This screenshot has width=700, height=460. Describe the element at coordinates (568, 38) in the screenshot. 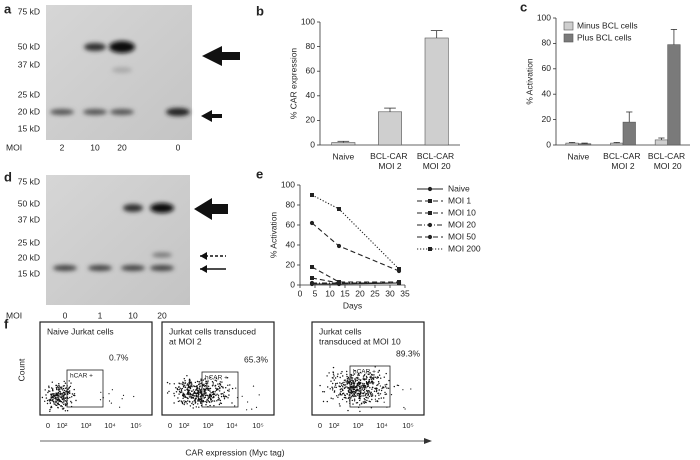

I see `legend-swatch` at that location.